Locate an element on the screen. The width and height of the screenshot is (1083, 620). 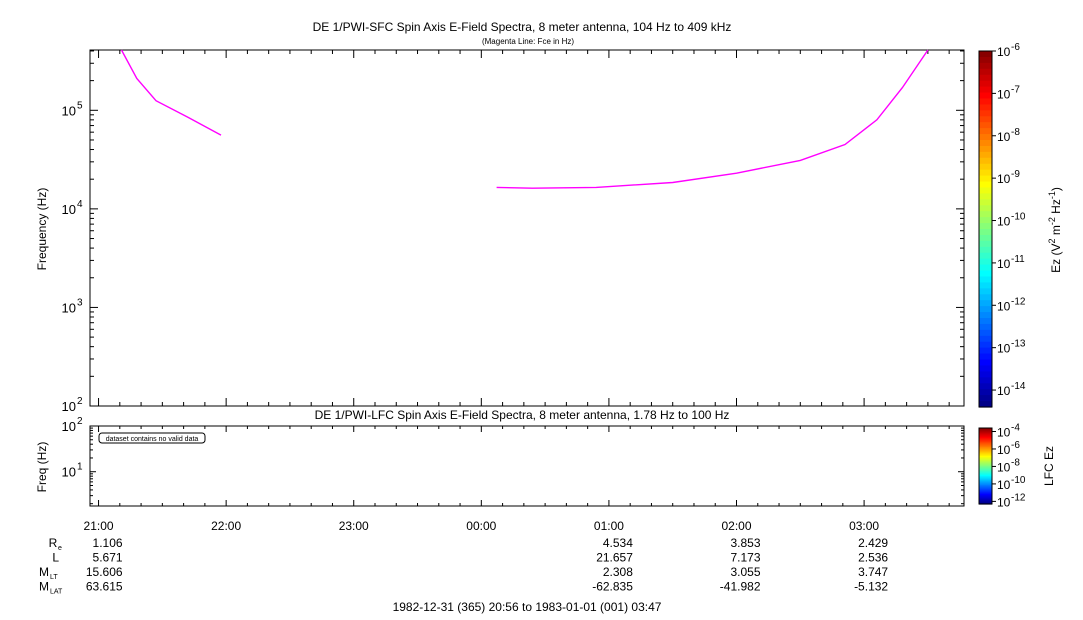
colorbar-tick-label-exponent: -13 is located at coordinates (1018, 344).